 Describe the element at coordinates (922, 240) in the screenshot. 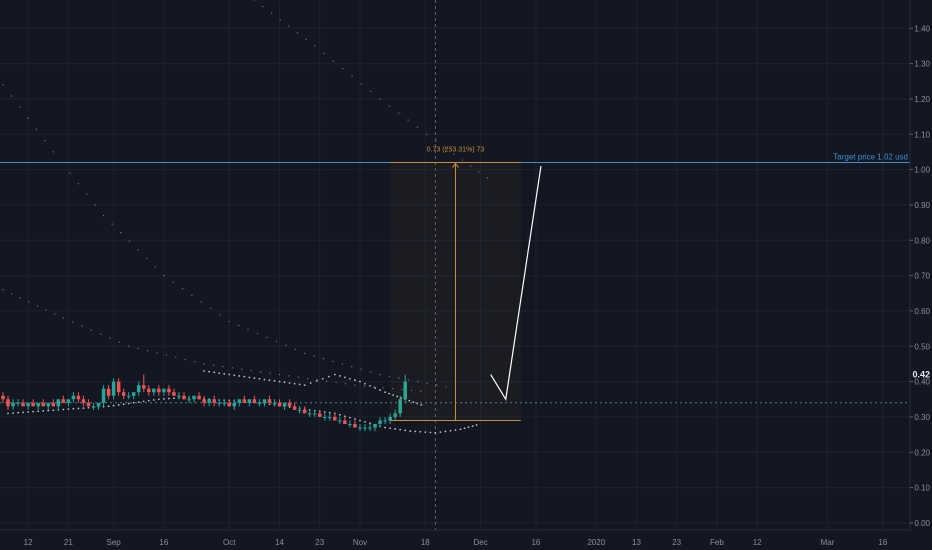

I see `price-tick-label: 0.80` at that location.